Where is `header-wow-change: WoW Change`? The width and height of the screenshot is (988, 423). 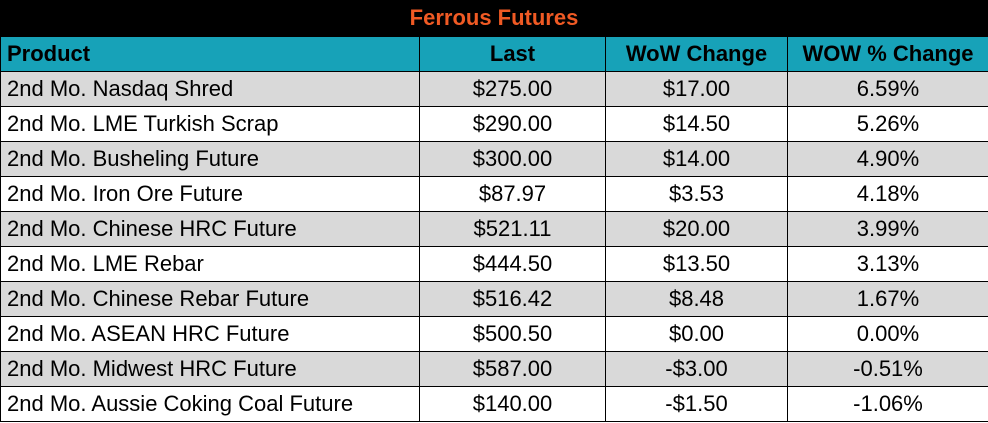
header-wow-change: WoW Change is located at coordinates (696, 54).